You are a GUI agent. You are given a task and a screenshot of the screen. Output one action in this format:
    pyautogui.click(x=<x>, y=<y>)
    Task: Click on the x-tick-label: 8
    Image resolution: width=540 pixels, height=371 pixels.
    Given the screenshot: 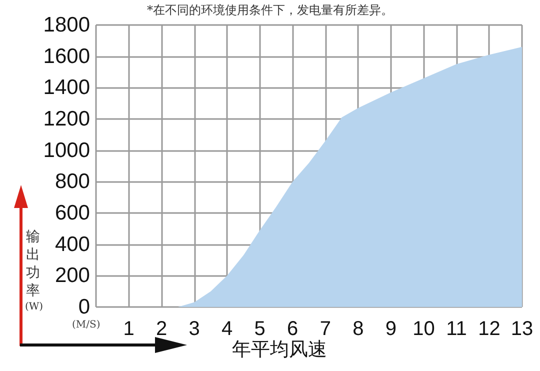 What is the action you would take?
    pyautogui.click(x=358, y=329)
    